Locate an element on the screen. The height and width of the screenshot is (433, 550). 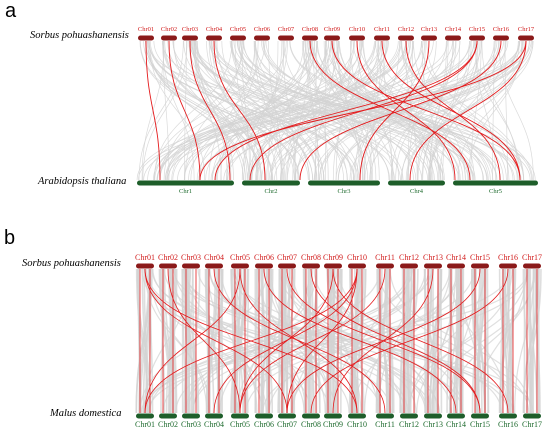
top-chromosome-label: Chr16 is located at coordinates (508, 257).